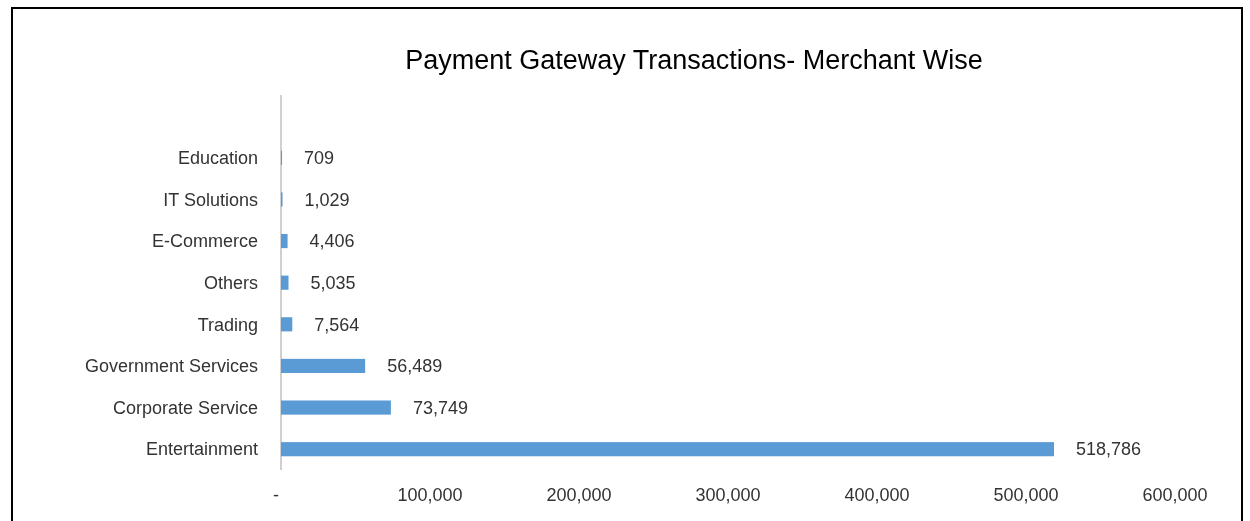  Describe the element at coordinates (440, 407) in the screenshot. I see `data-label: 73,749` at that location.